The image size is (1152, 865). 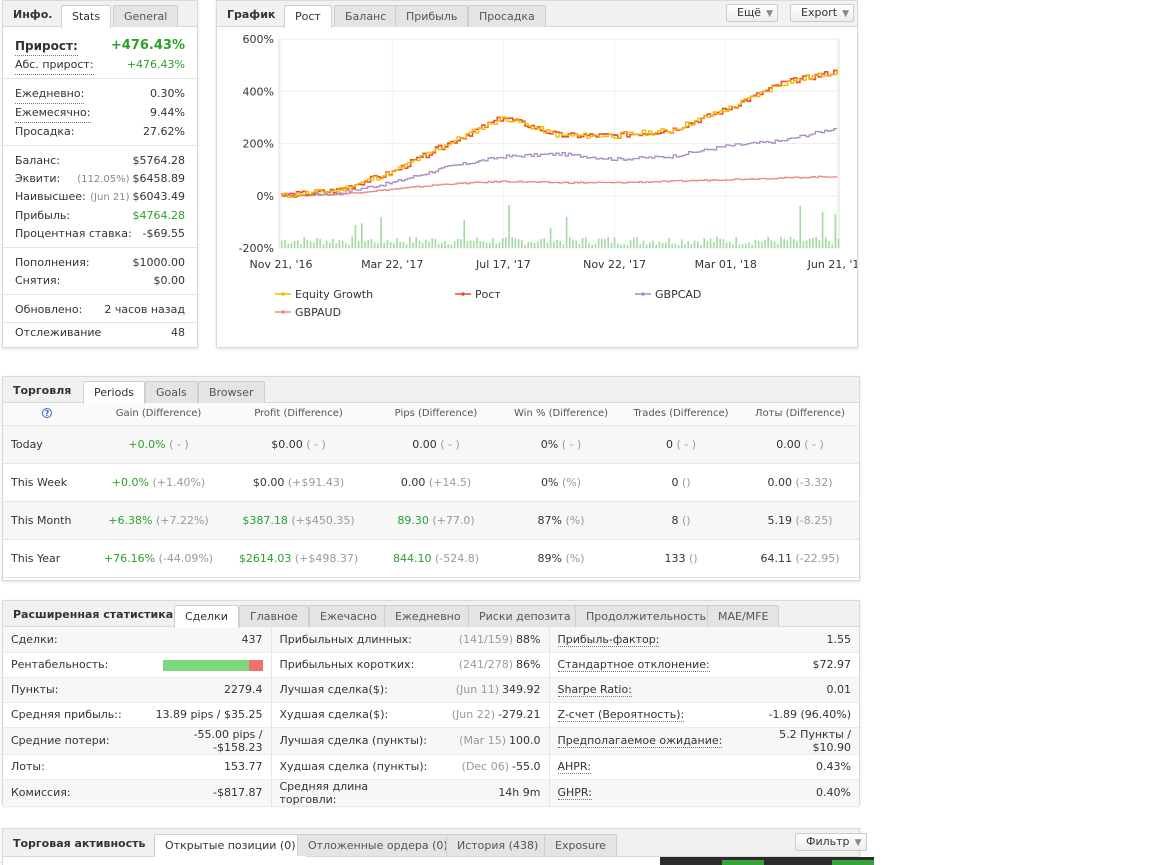 I want to click on y-tick-label: 0%, so click(x=265, y=196).